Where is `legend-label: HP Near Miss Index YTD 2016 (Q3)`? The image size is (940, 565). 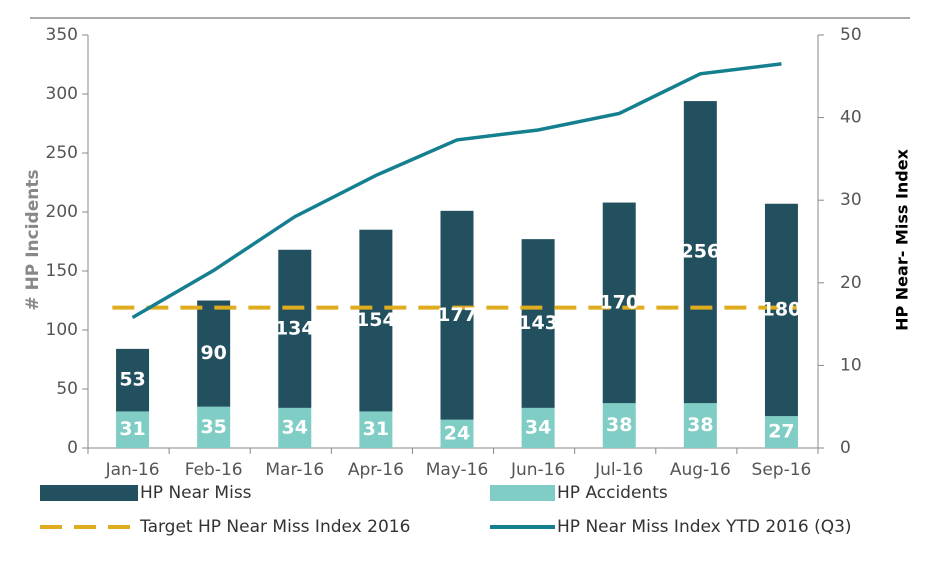 legend-label: HP Near Miss Index YTD 2016 (Q3) is located at coordinates (704, 527).